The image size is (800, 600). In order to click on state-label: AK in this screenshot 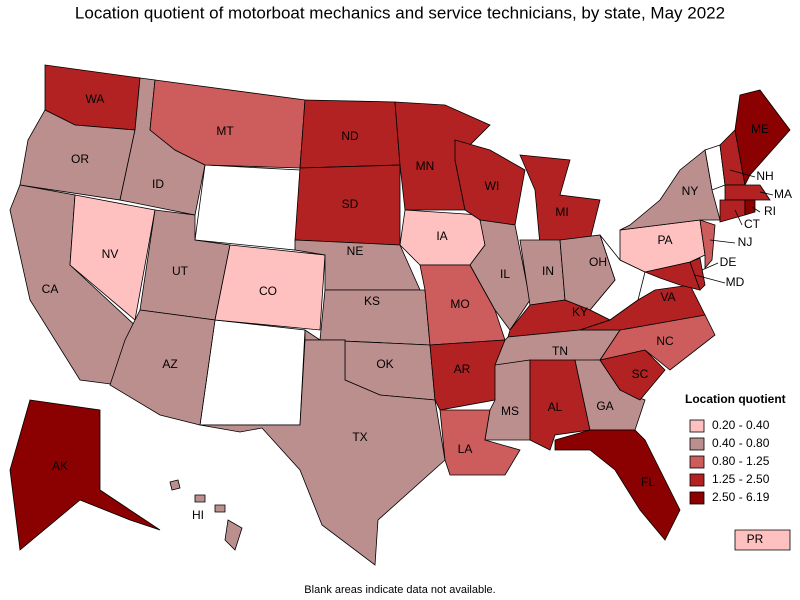, I will do `click(60, 466)`.